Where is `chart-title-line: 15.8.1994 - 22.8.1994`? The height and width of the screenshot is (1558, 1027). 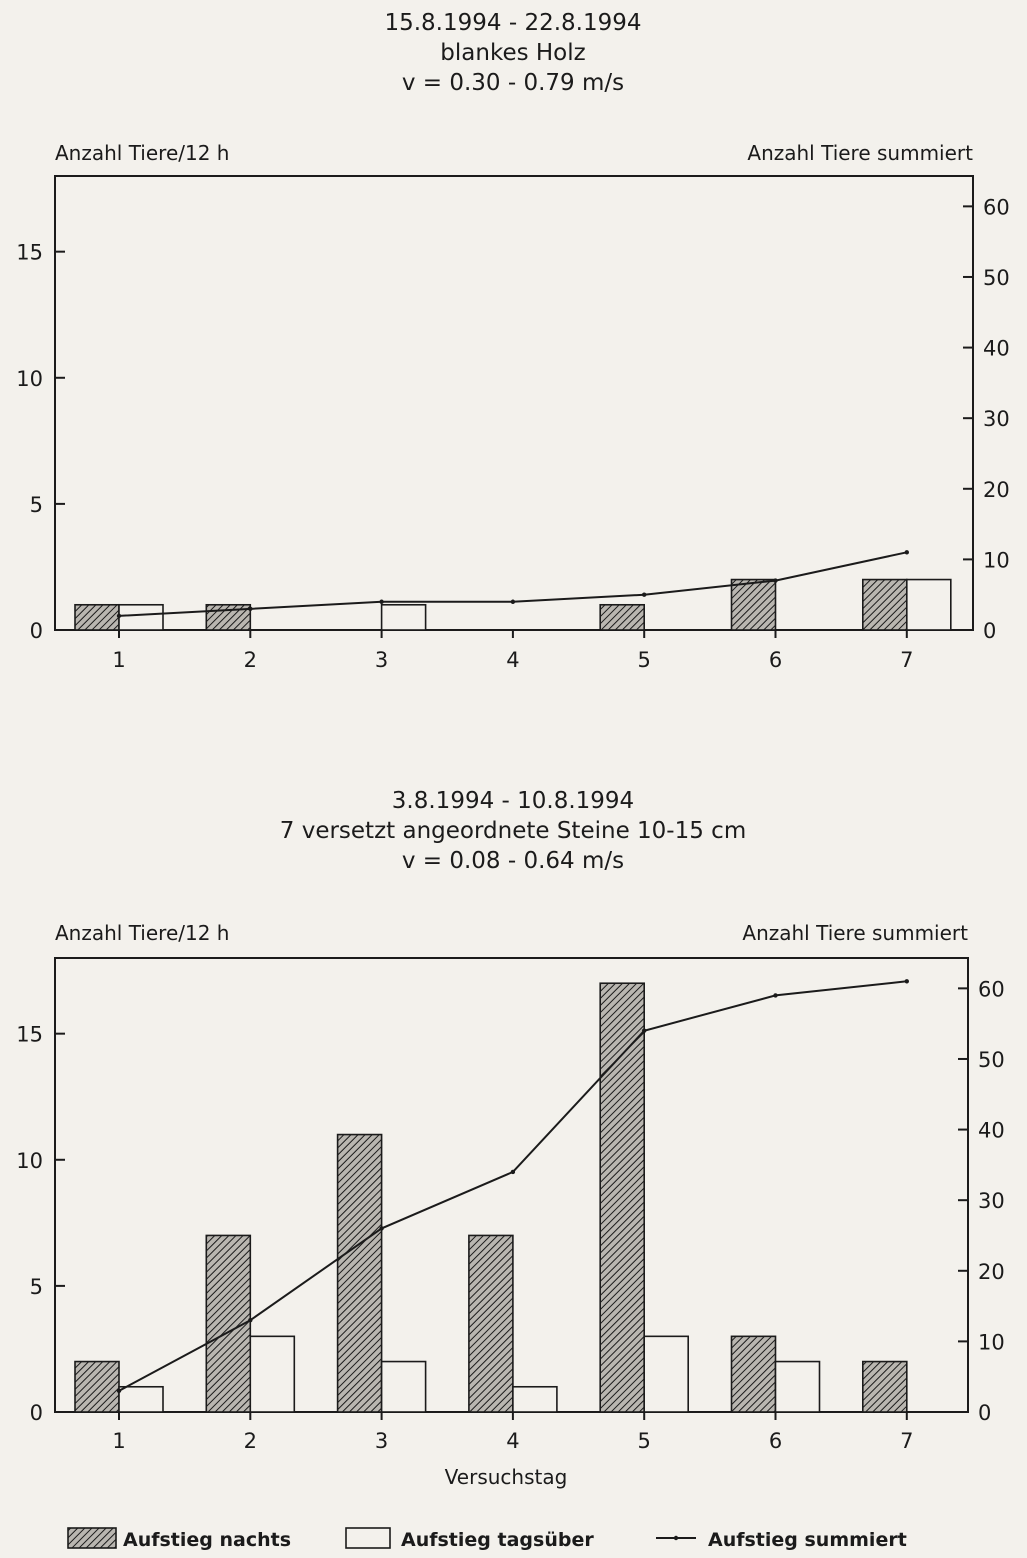 chart-title-line: 15.8.1994 - 22.8.1994 is located at coordinates (512, 23).